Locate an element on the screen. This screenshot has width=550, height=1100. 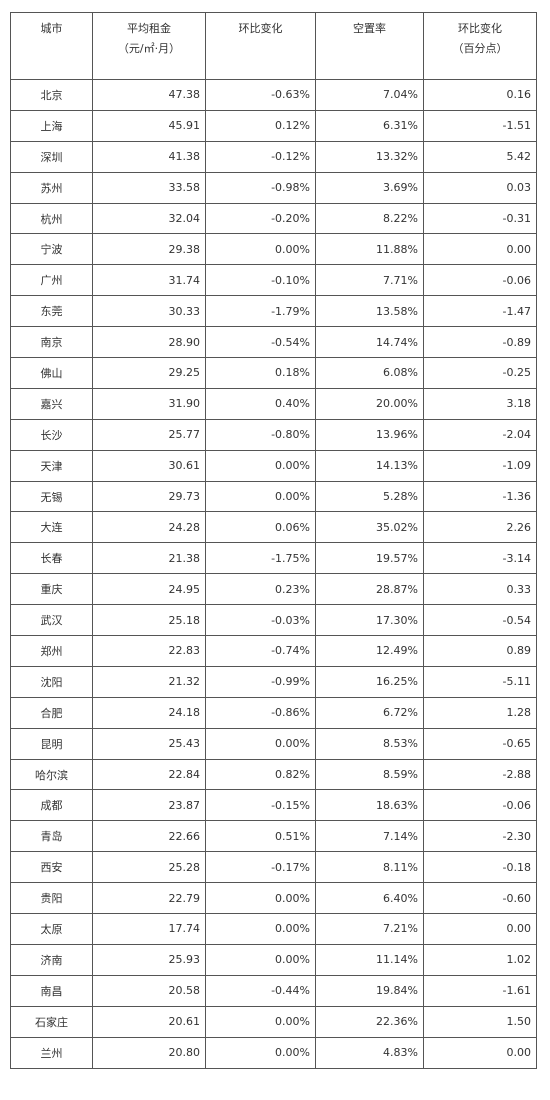
vacancy-rate-cell: 18.63% is located at coordinates (369, 805).